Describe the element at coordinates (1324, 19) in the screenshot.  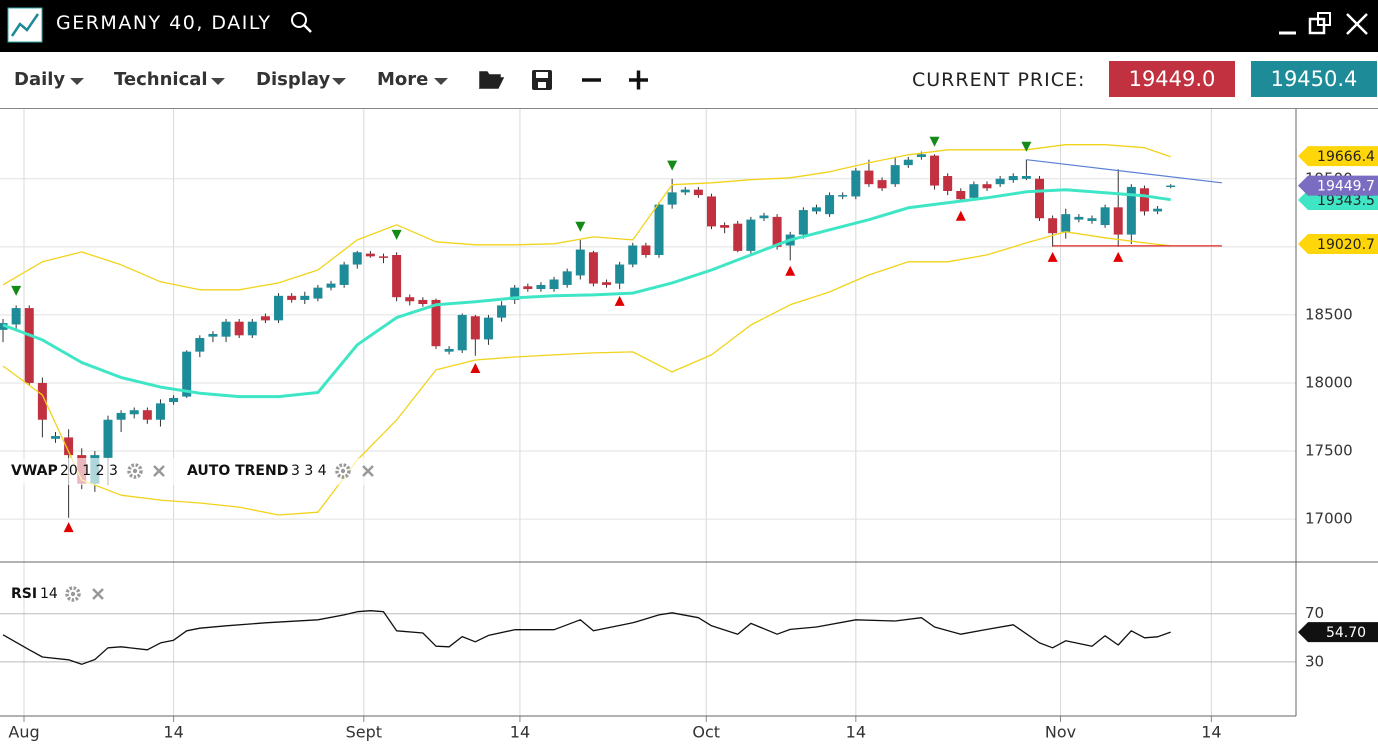
I see `restore-button-back` at that location.